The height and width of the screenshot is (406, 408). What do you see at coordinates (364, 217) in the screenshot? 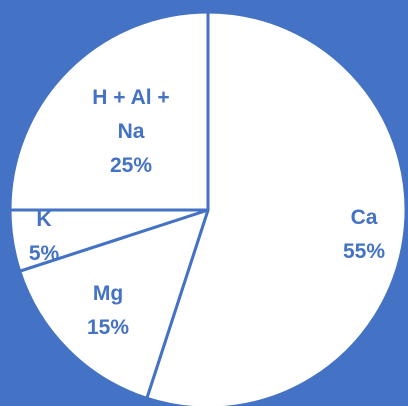
I see `slice-name-label: Ca` at bounding box center [364, 217].